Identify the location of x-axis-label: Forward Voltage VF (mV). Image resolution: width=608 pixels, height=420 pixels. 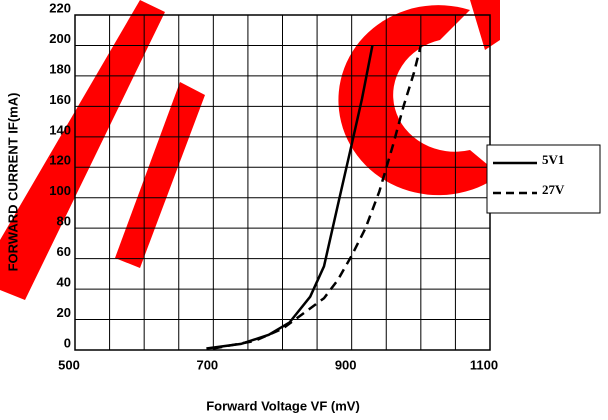
(283, 405).